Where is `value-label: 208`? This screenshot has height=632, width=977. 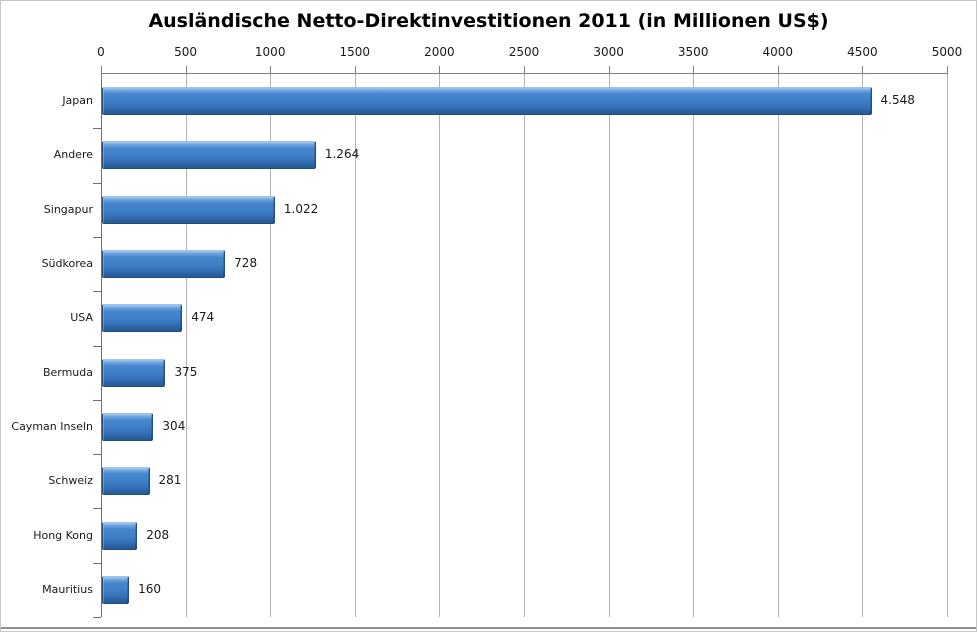
value-label: 208 is located at coordinates (158, 534).